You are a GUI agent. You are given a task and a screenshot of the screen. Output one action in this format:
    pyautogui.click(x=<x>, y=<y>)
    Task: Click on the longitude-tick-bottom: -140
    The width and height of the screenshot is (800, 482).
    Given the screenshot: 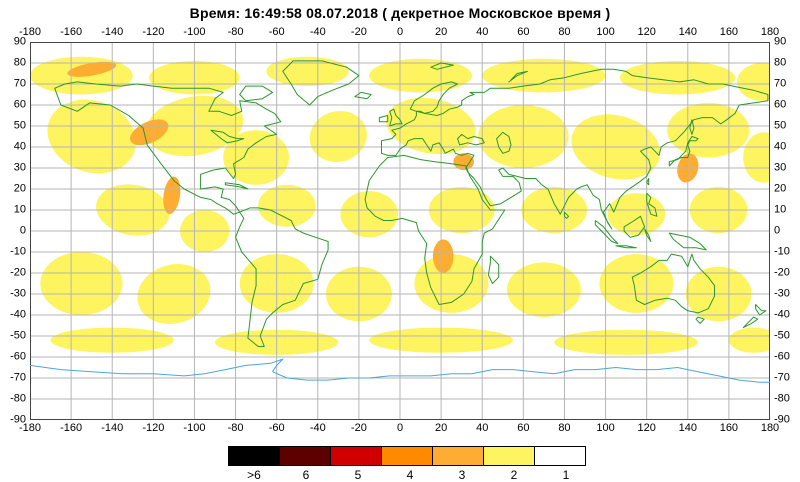 What is the action you would take?
    pyautogui.click(x=112, y=428)
    